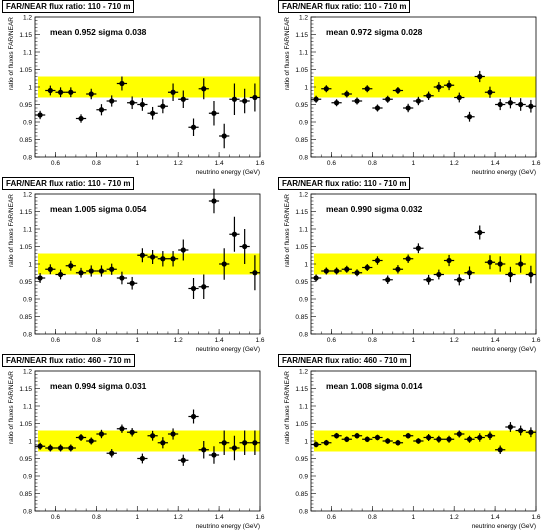 The image size is (552, 531). I want to click on stats-annotation: mean 1.005 sigma 0.054, so click(98, 209).